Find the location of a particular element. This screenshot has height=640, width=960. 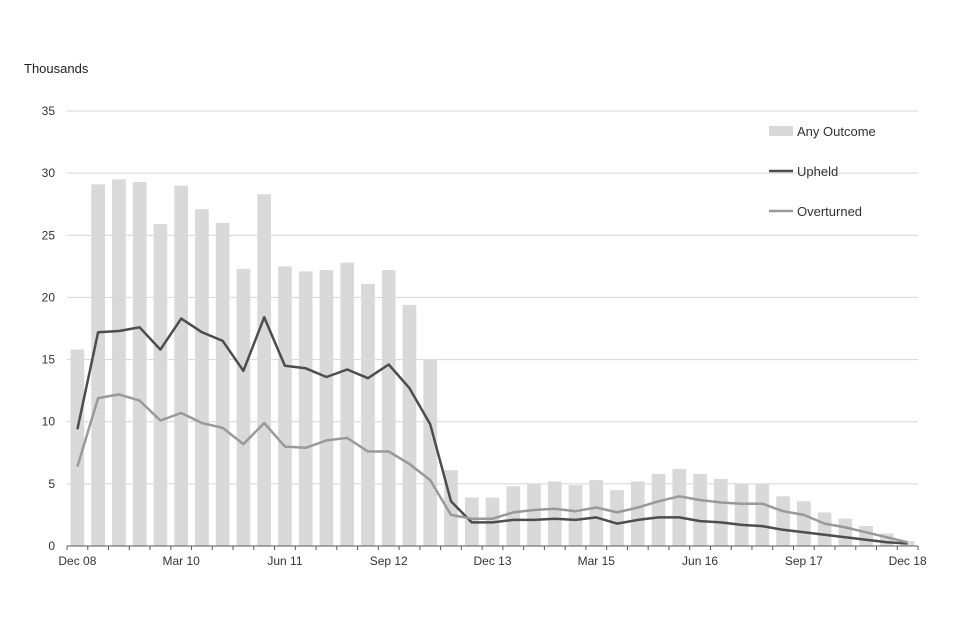

legend-label: Overturned is located at coordinates (829, 211).